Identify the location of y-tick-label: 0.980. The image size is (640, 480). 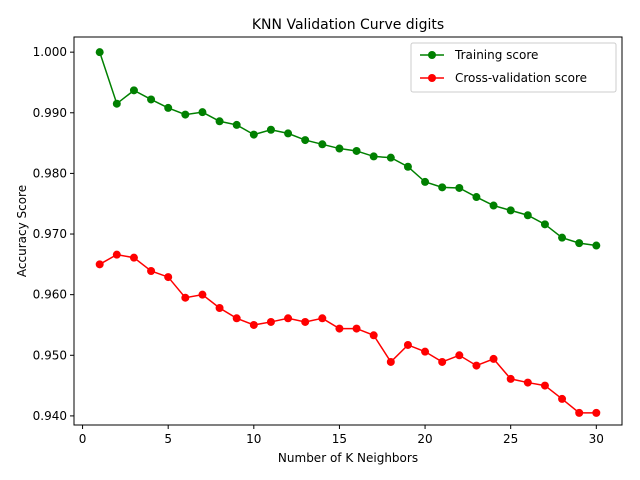
(50, 173).